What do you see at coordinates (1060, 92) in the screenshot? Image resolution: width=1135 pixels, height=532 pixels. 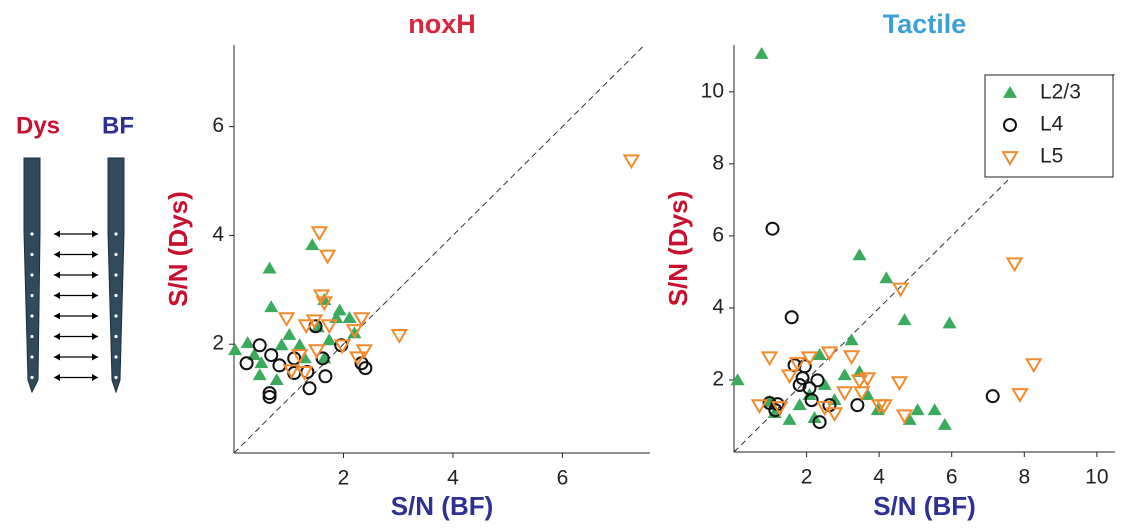 I see `legend-label: L2/3` at bounding box center [1060, 92].